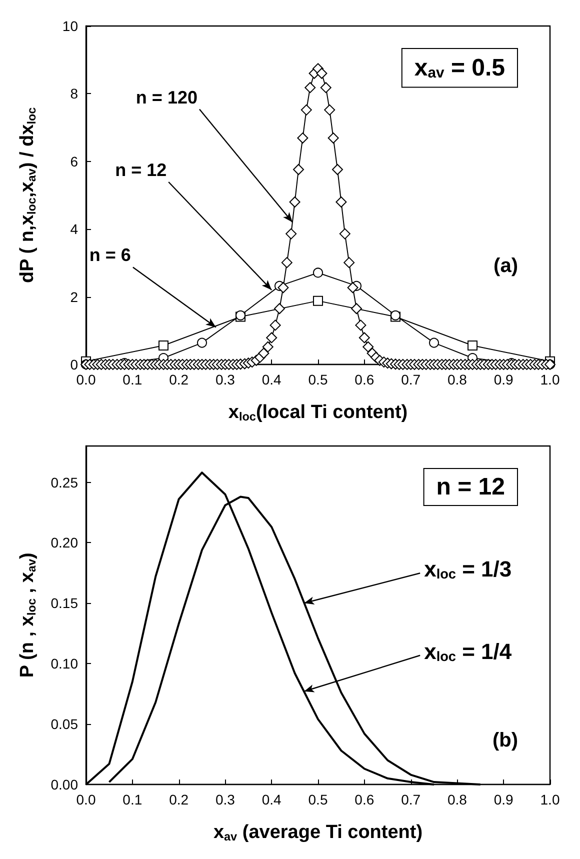 Image resolution: width=580 pixels, height=859 pixels. What do you see at coordinates (506, 266) in the screenshot?
I see `annotation: (a)` at bounding box center [506, 266].